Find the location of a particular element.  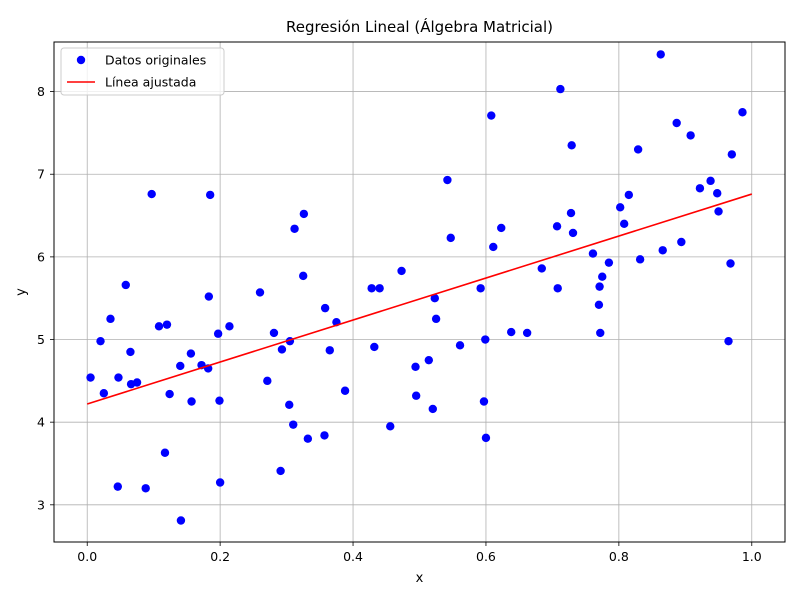

y-tick-label: 7 is located at coordinates (41, 174).